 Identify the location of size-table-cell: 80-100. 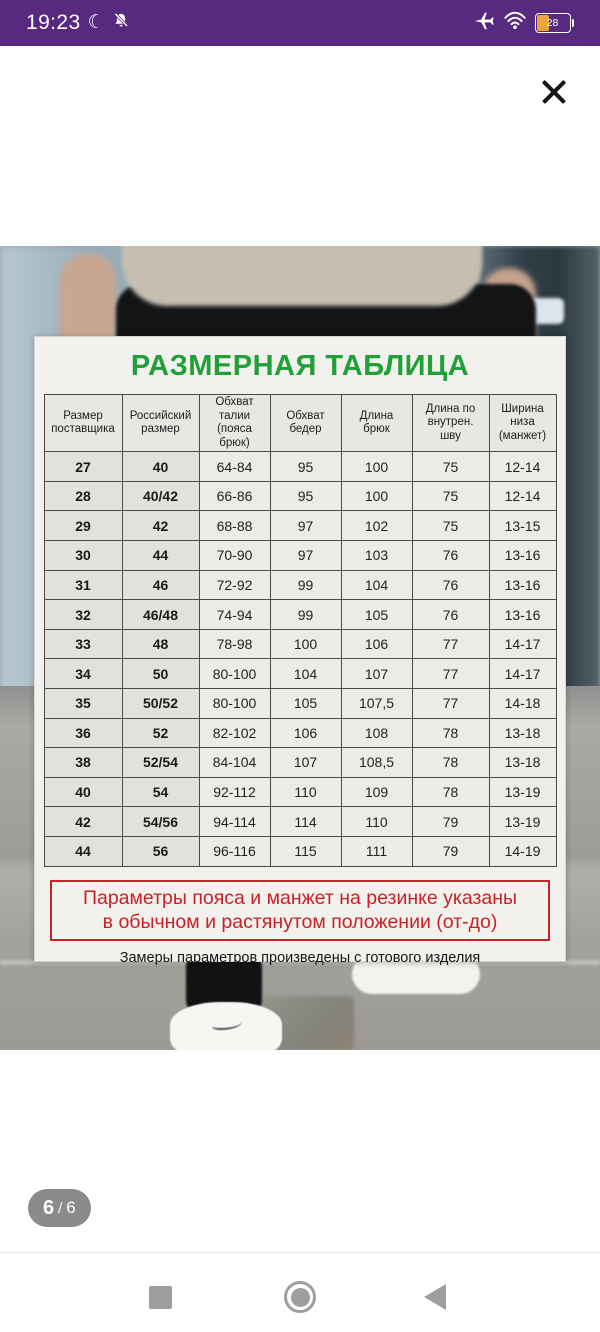
(234, 703).